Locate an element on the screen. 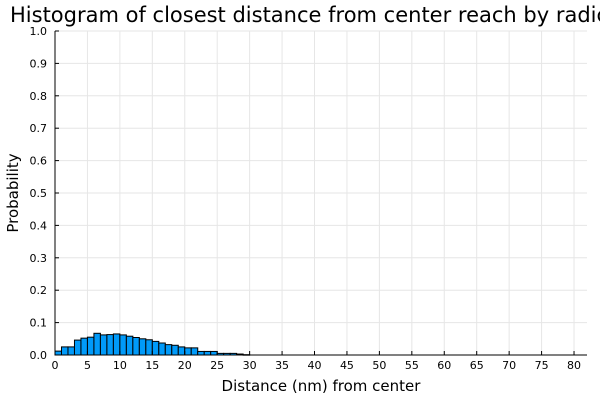  x-tick-label: 35 is located at coordinates (282, 365).